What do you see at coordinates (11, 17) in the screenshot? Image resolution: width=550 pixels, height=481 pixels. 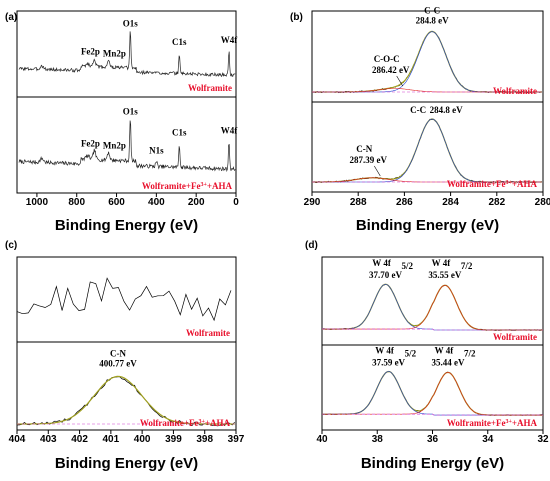 I see `panel-letter: (a)` at bounding box center [11, 17].